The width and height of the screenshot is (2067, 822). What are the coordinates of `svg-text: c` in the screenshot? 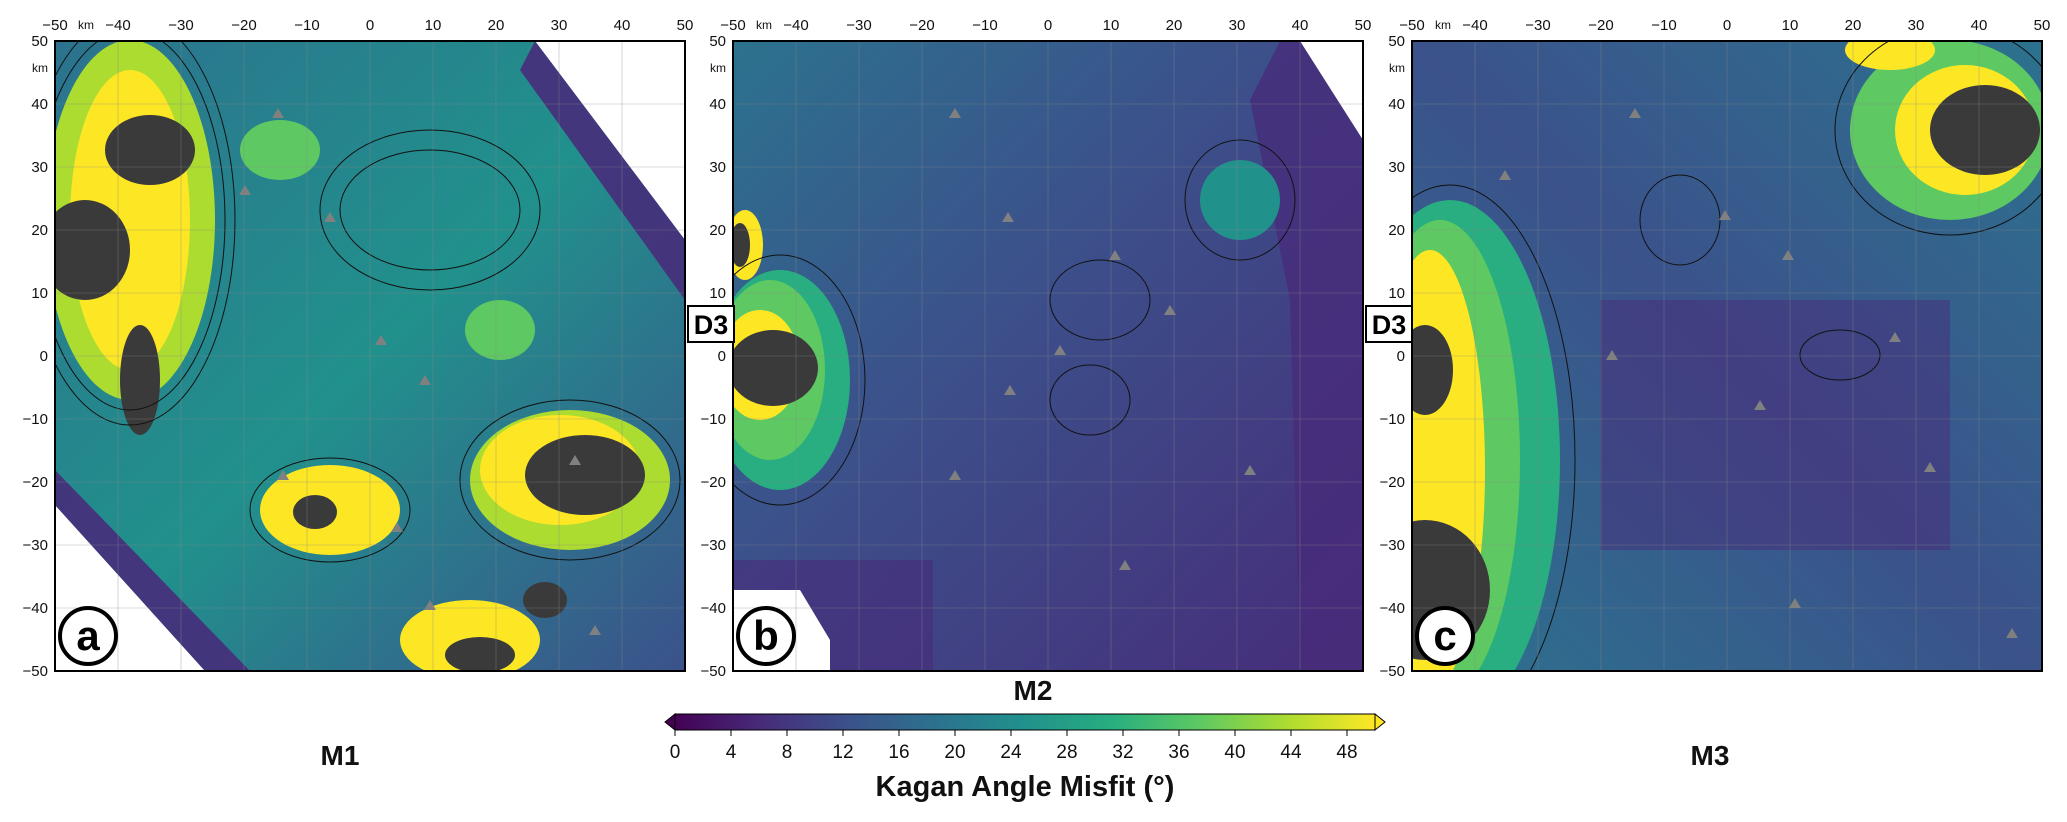 It's located at (1444, 635).